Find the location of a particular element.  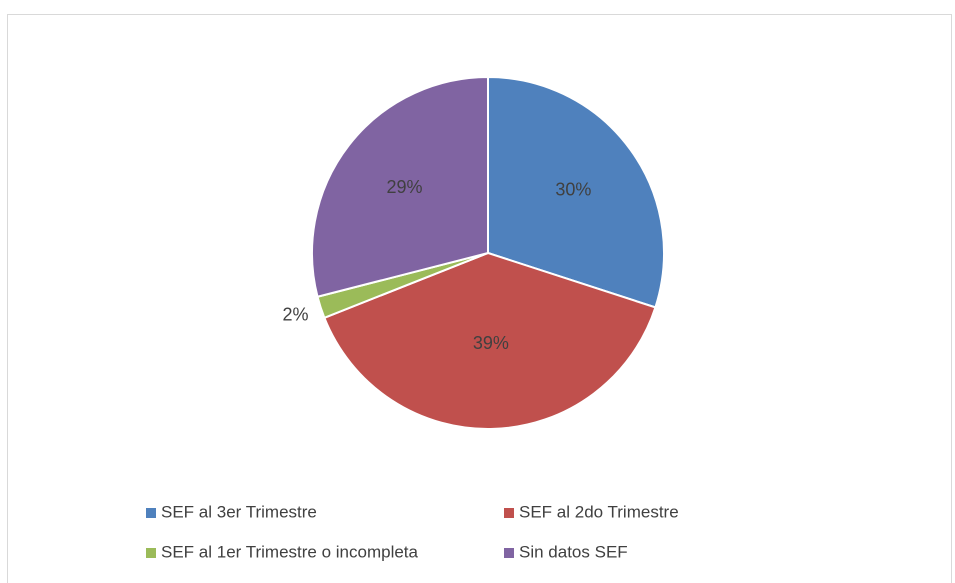

data-label: 39% is located at coordinates (491, 343).